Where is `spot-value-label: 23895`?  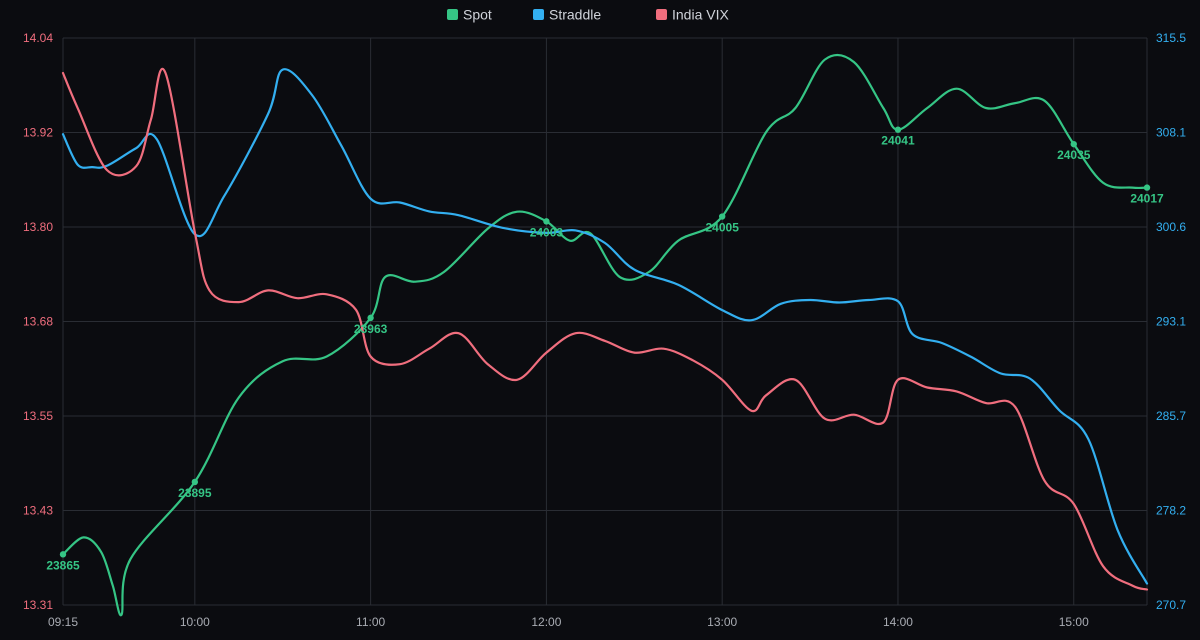
spot-value-label: 23895 is located at coordinates (195, 493).